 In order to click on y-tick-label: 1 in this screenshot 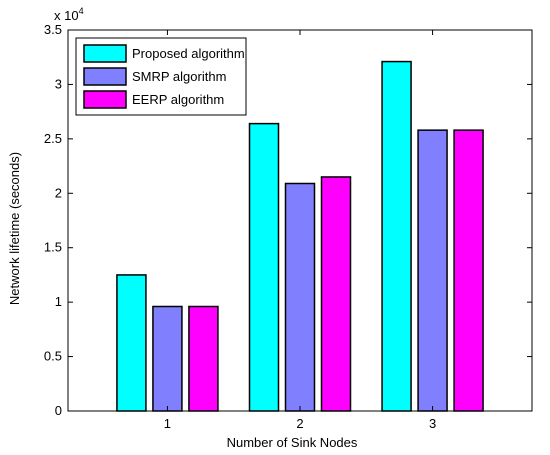, I will do `click(58, 301)`.